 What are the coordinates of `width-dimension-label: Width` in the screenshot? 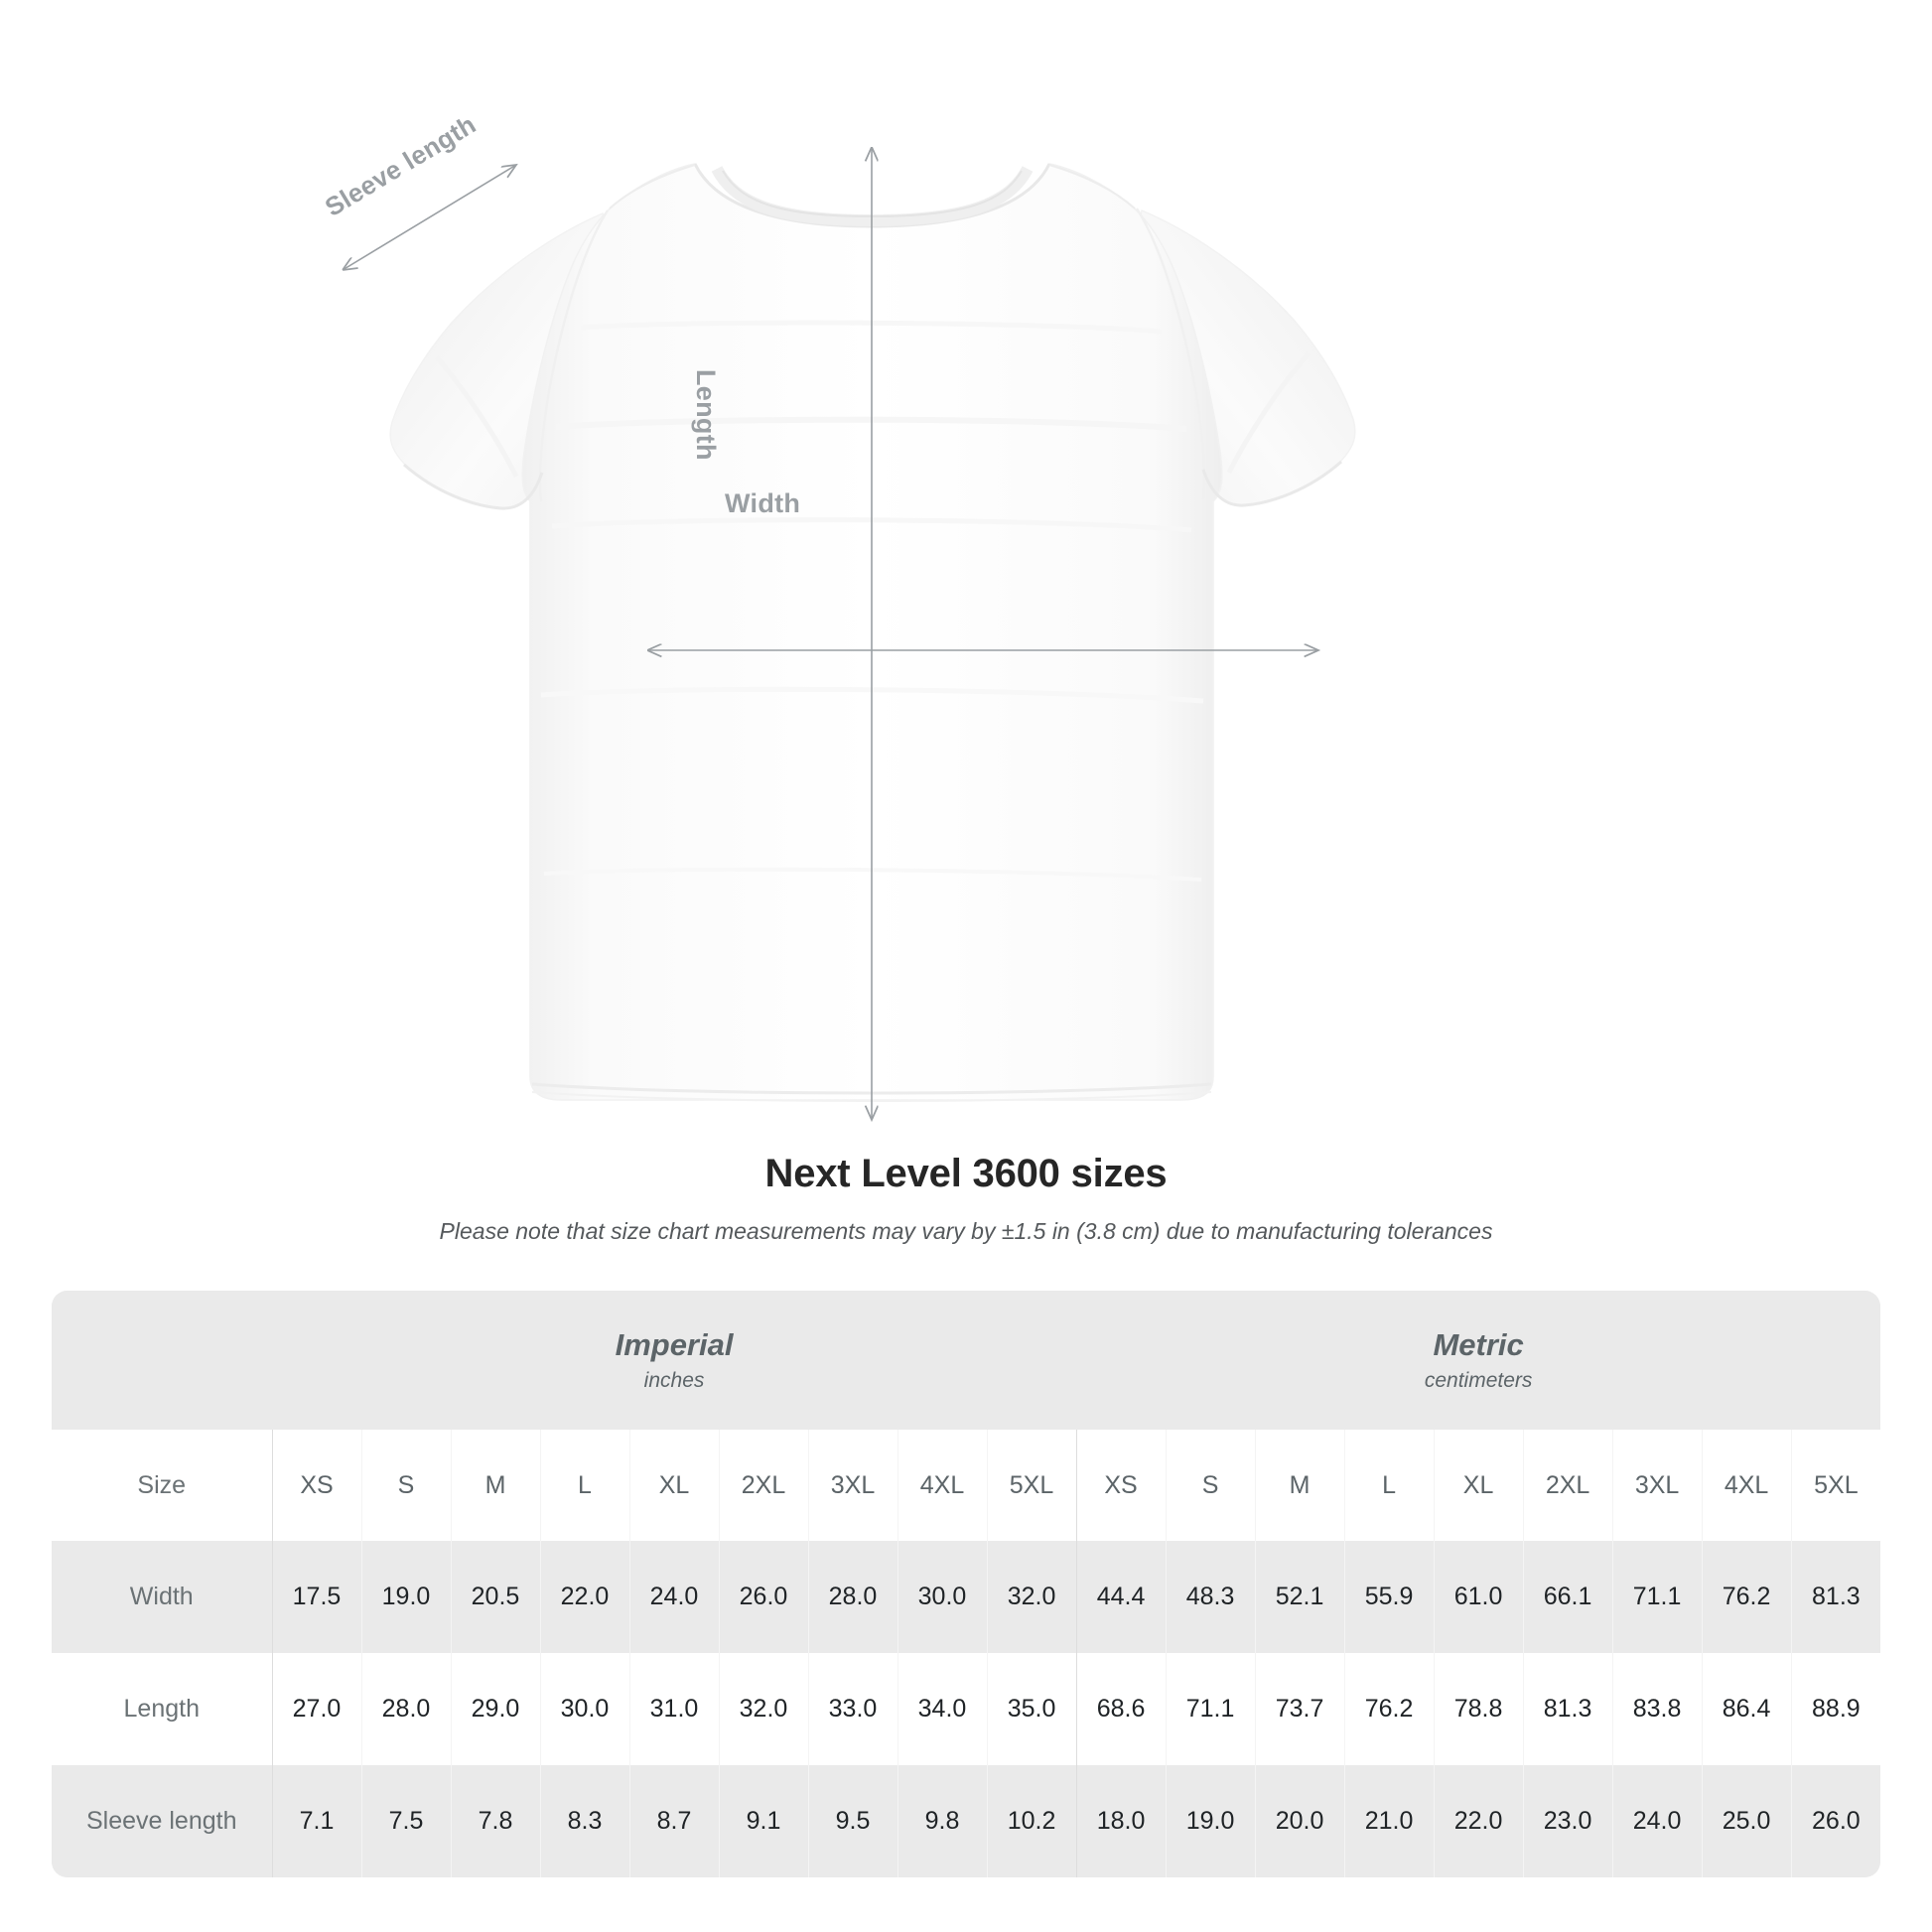 It's located at (763, 503).